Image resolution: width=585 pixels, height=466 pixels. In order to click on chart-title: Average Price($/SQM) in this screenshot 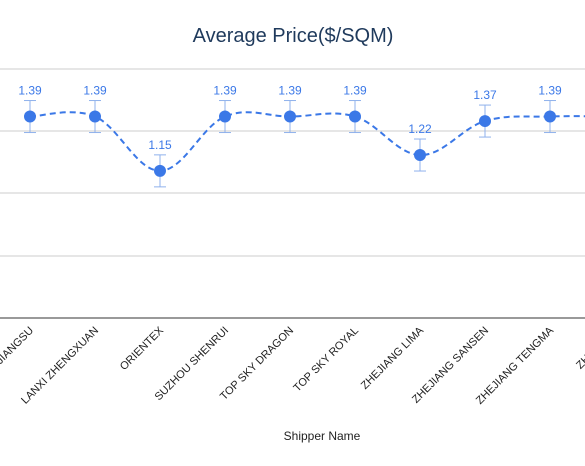, I will do `click(293, 36)`.